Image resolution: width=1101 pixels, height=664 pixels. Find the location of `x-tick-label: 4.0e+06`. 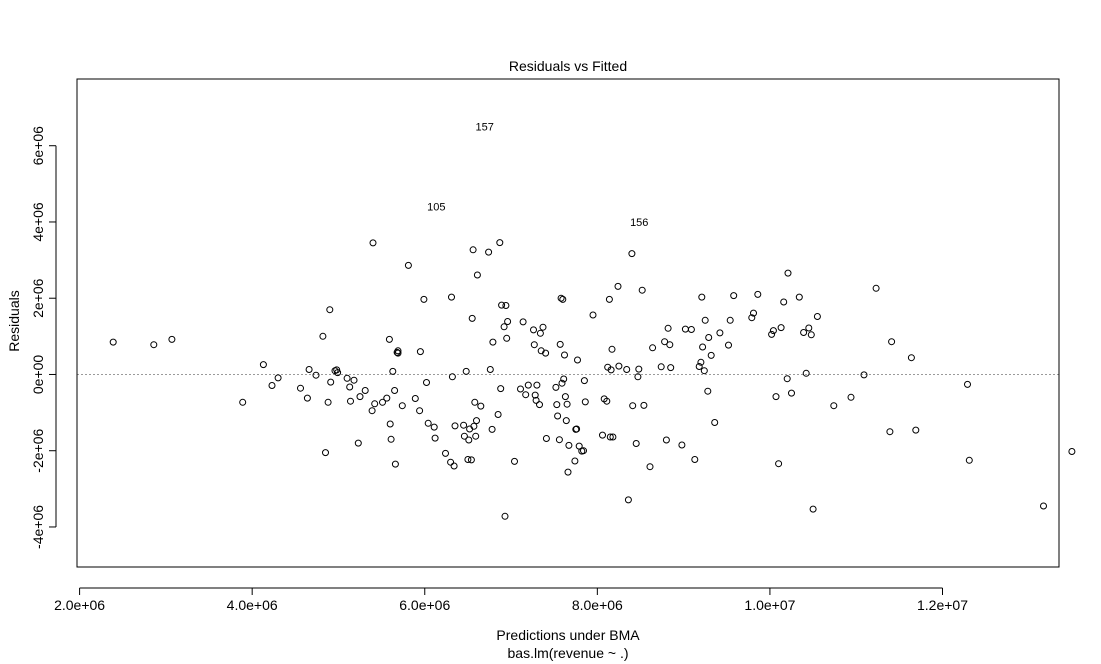

x-tick-label: 4.0e+06 is located at coordinates (252, 605).